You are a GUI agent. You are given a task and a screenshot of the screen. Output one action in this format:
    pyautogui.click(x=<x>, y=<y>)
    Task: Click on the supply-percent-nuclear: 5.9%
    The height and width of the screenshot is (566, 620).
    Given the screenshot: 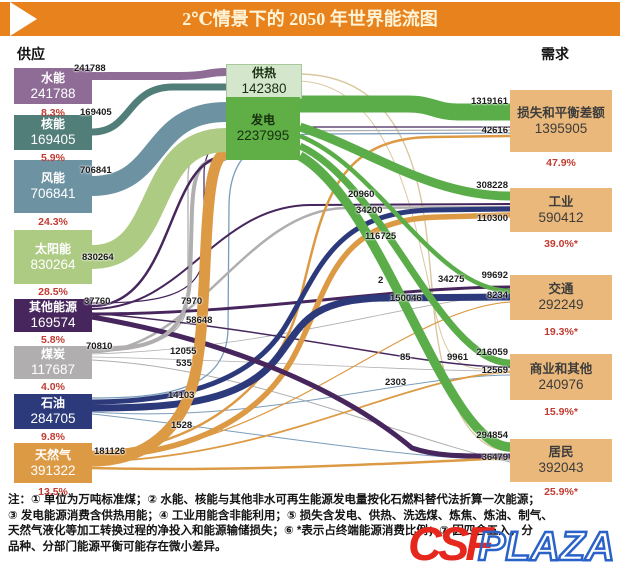 What is the action you would take?
    pyautogui.click(x=53, y=158)
    